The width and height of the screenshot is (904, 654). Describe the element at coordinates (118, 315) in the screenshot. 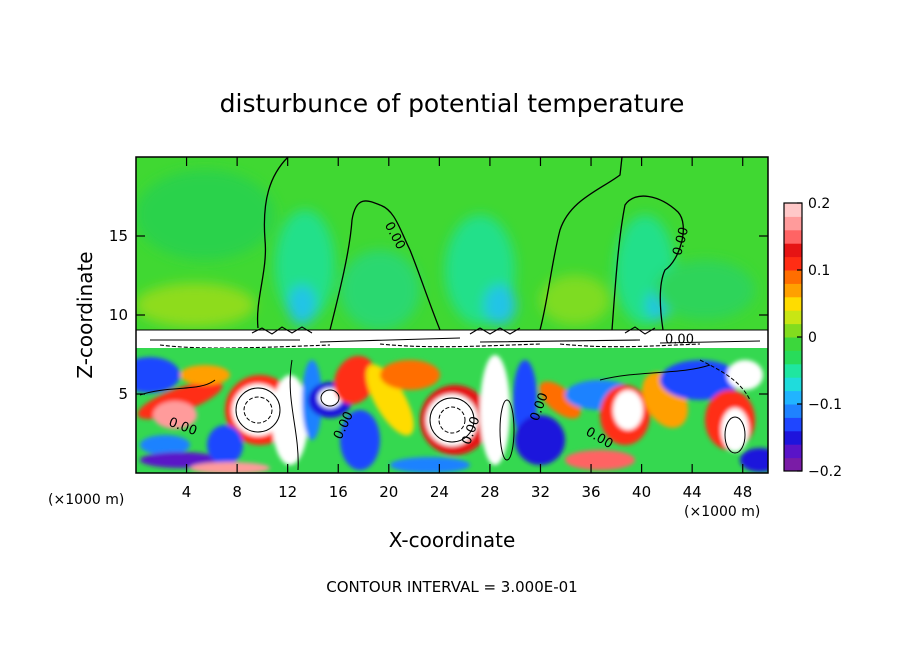

I see `y-tick-label: 10` at that location.